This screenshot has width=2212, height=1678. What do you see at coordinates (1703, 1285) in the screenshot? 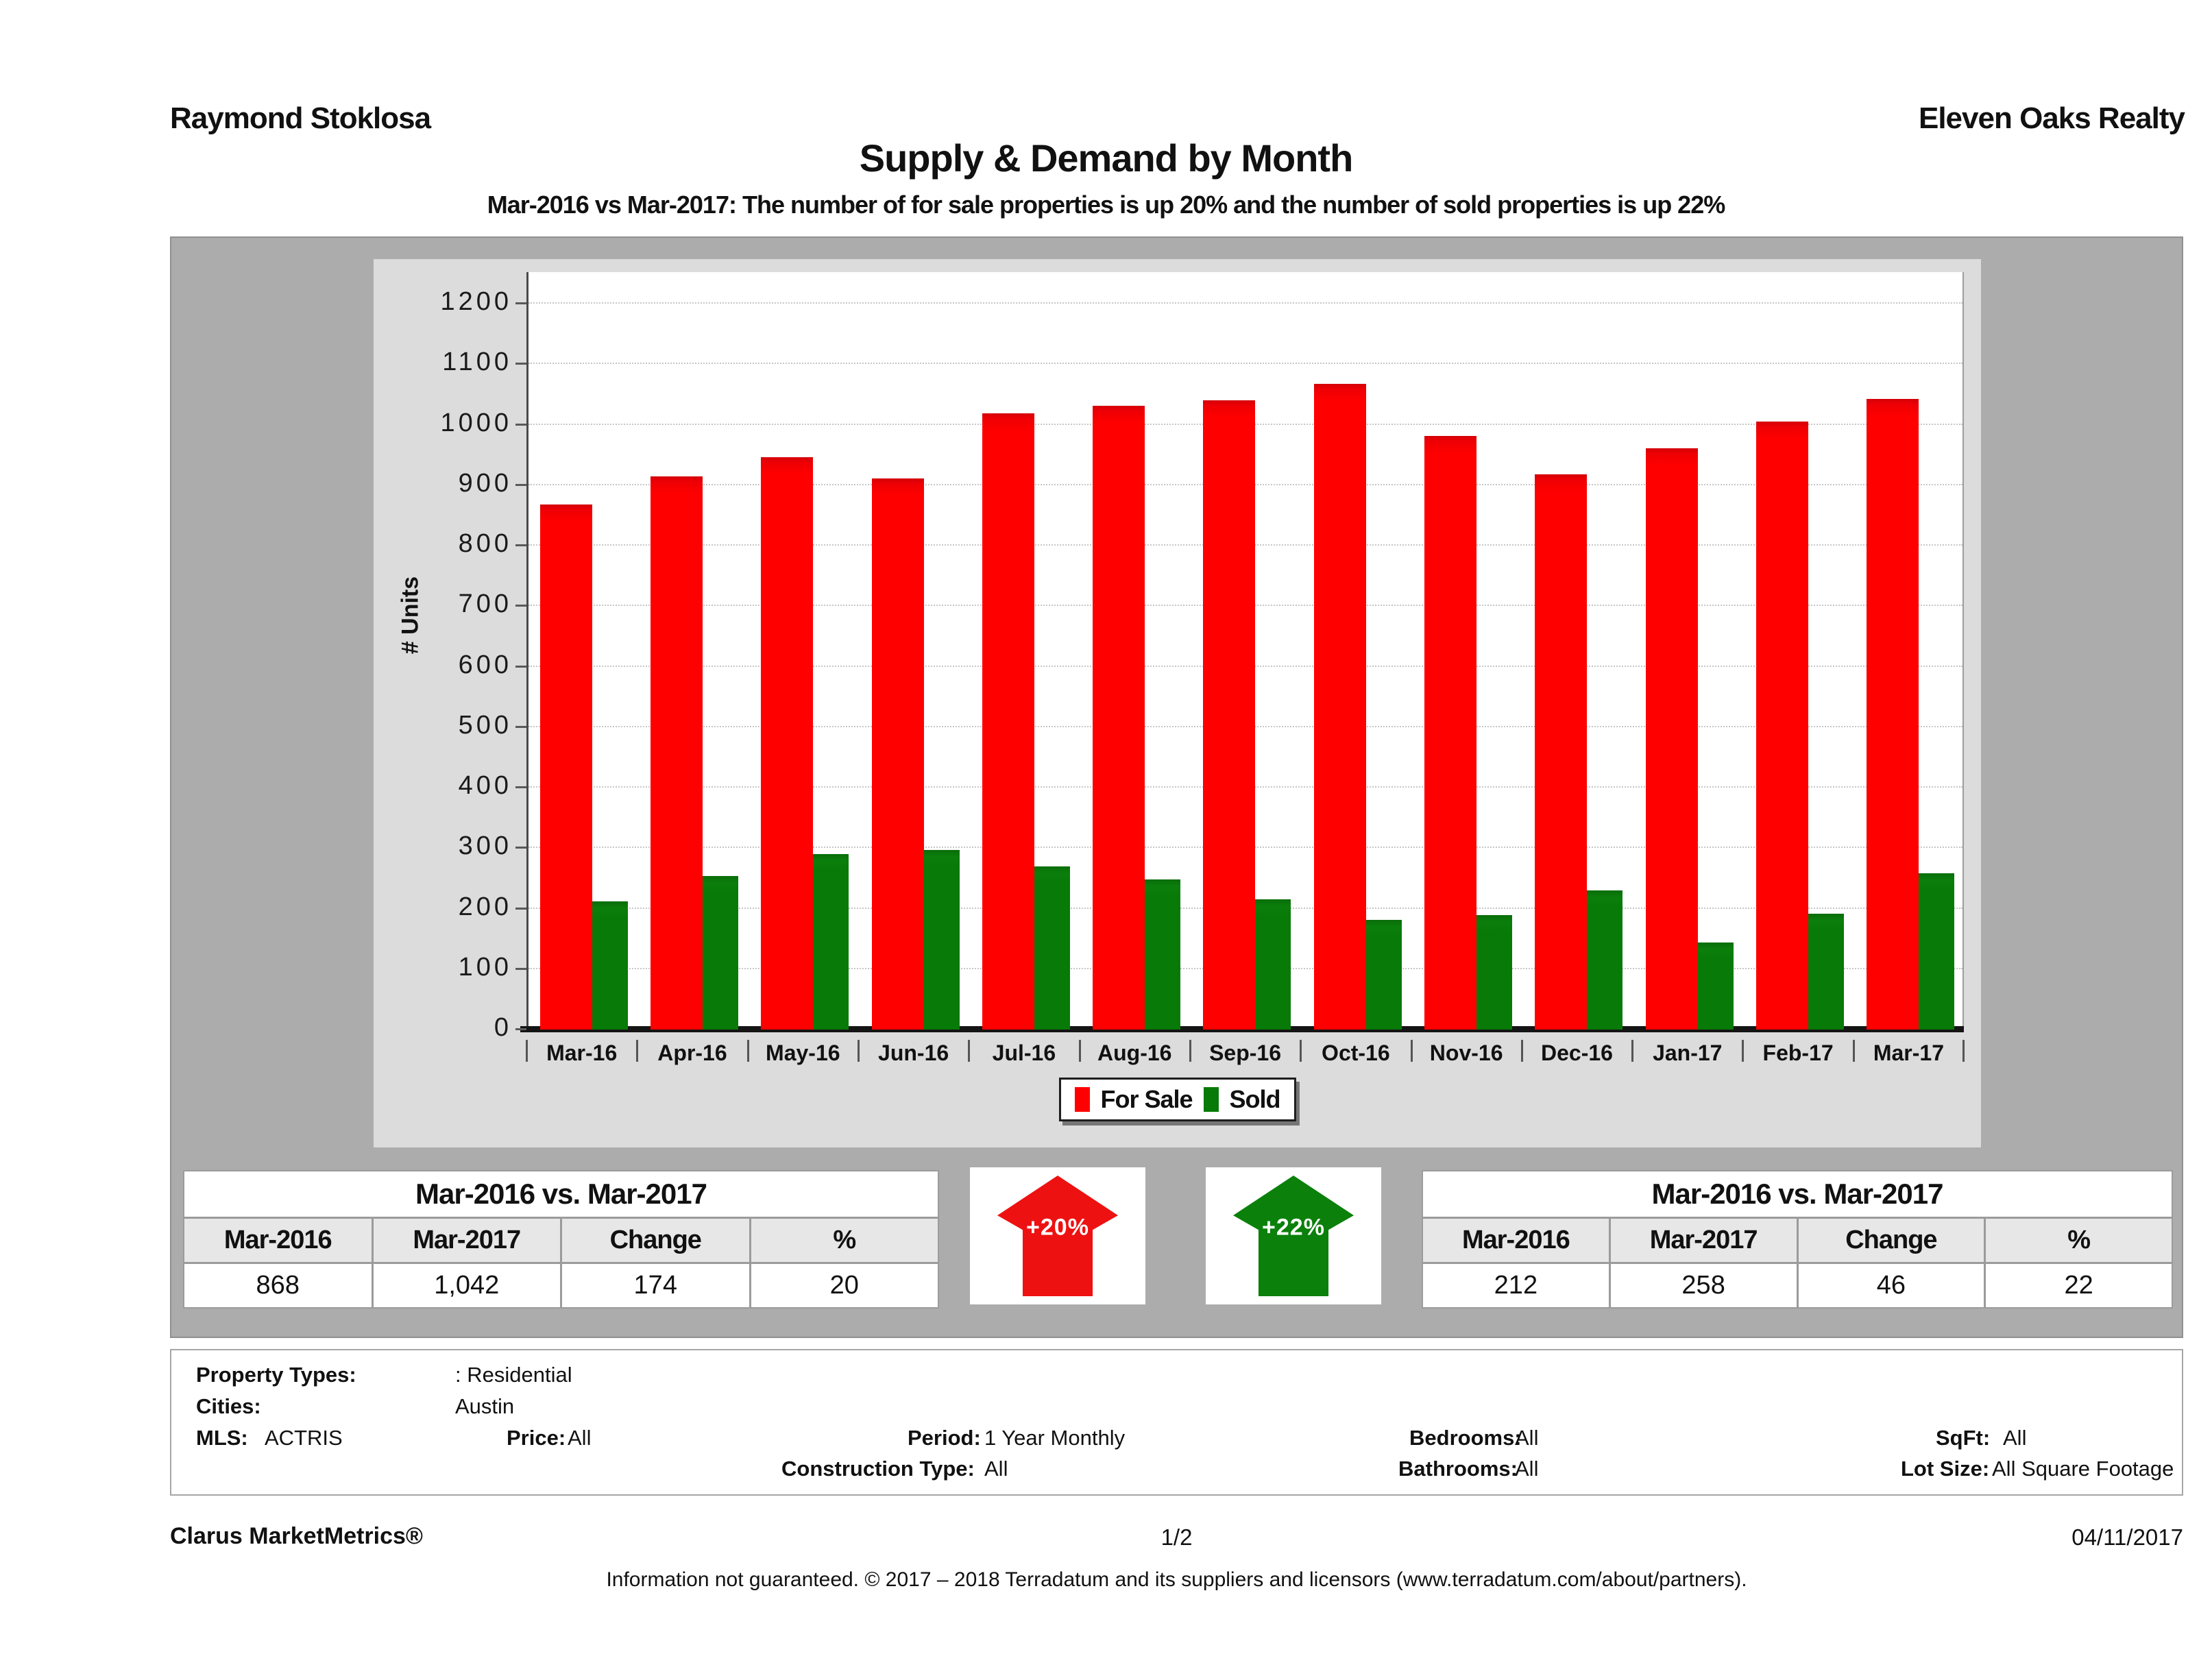
I see `table-cell: 258` at bounding box center [1703, 1285].